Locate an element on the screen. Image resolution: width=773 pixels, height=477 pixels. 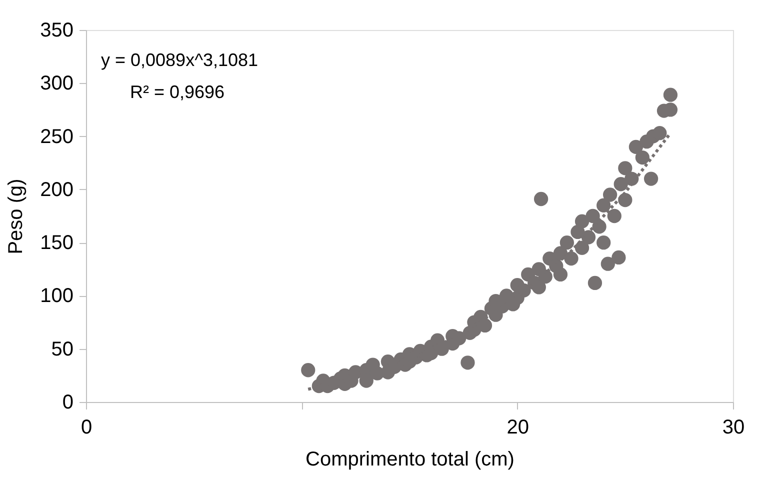
y-tick-label: 250 is located at coordinates (57, 137).